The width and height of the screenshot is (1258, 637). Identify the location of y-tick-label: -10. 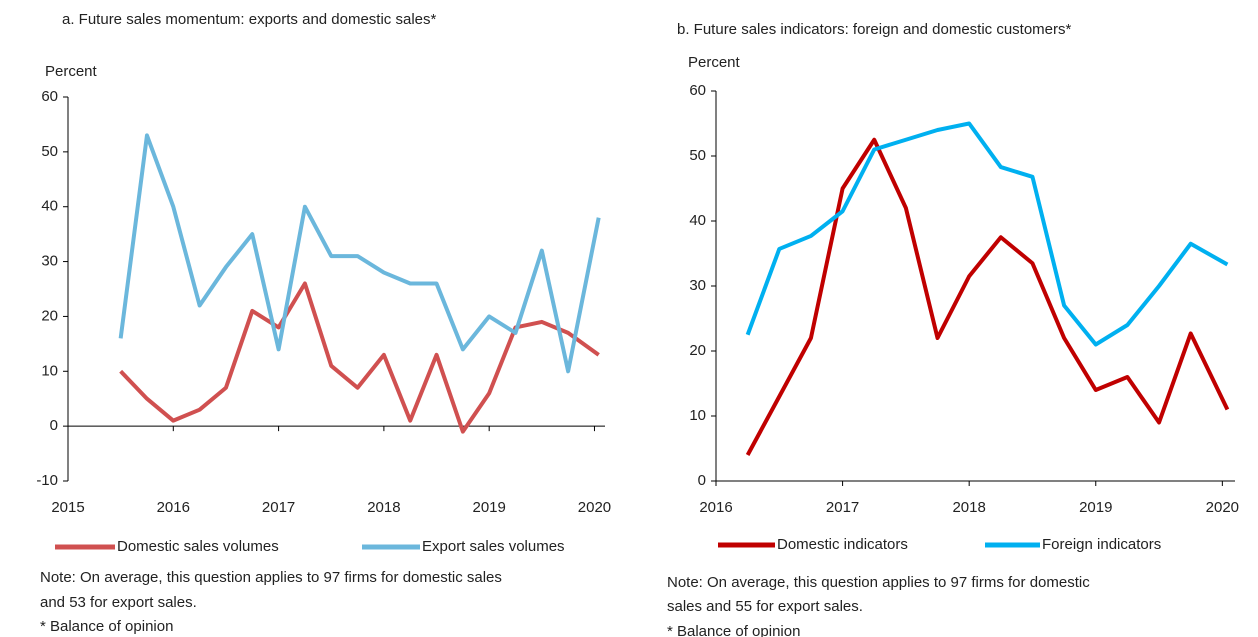
(47, 480).